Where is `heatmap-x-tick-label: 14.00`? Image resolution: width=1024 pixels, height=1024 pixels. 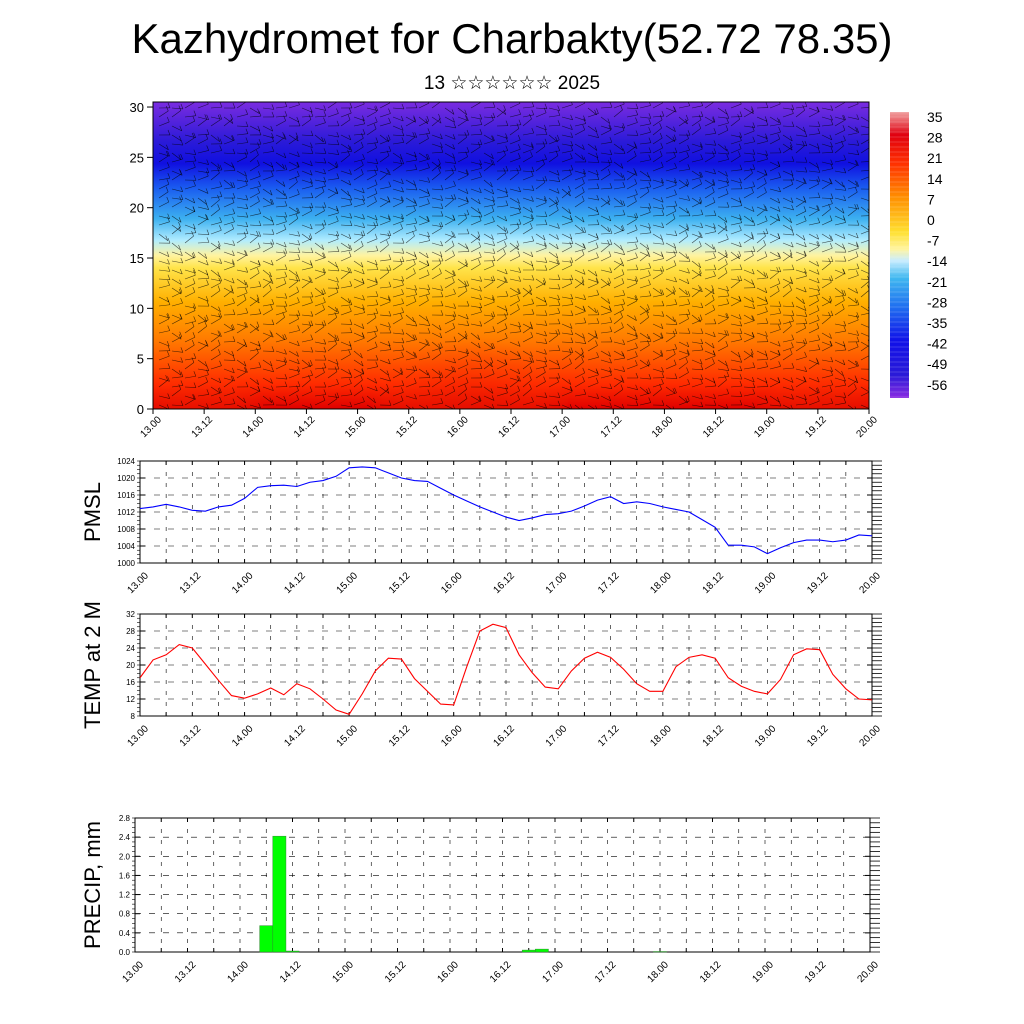
heatmap-x-tick-label: 14.00 is located at coordinates (254, 427).